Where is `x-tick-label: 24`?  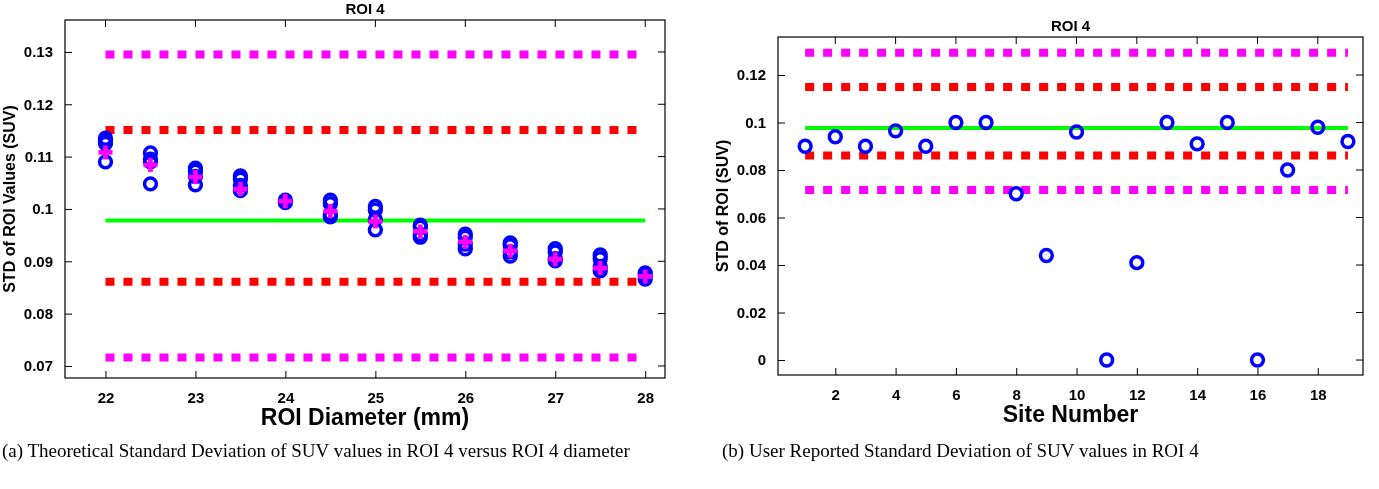 x-tick-label: 24 is located at coordinates (286, 397).